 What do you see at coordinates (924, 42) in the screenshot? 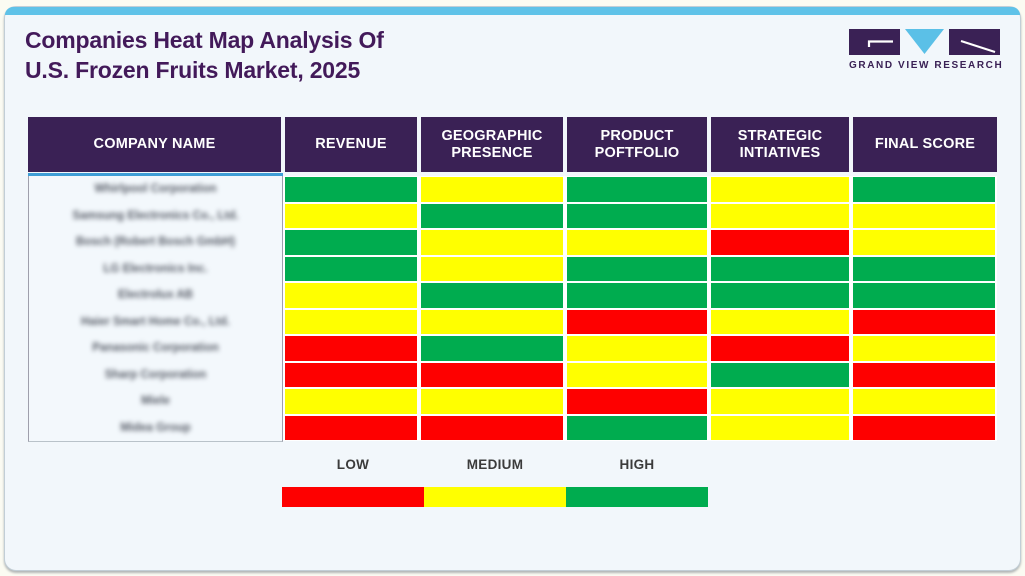
I see `gvr-logo-icon` at bounding box center [924, 42].